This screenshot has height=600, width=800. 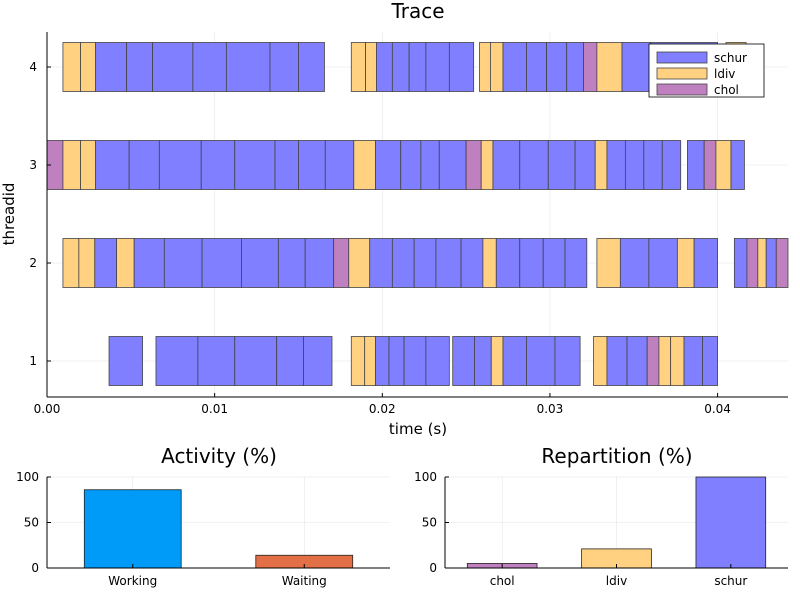 I want to click on trace-xtick-label: 0.04, so click(x=717, y=409).